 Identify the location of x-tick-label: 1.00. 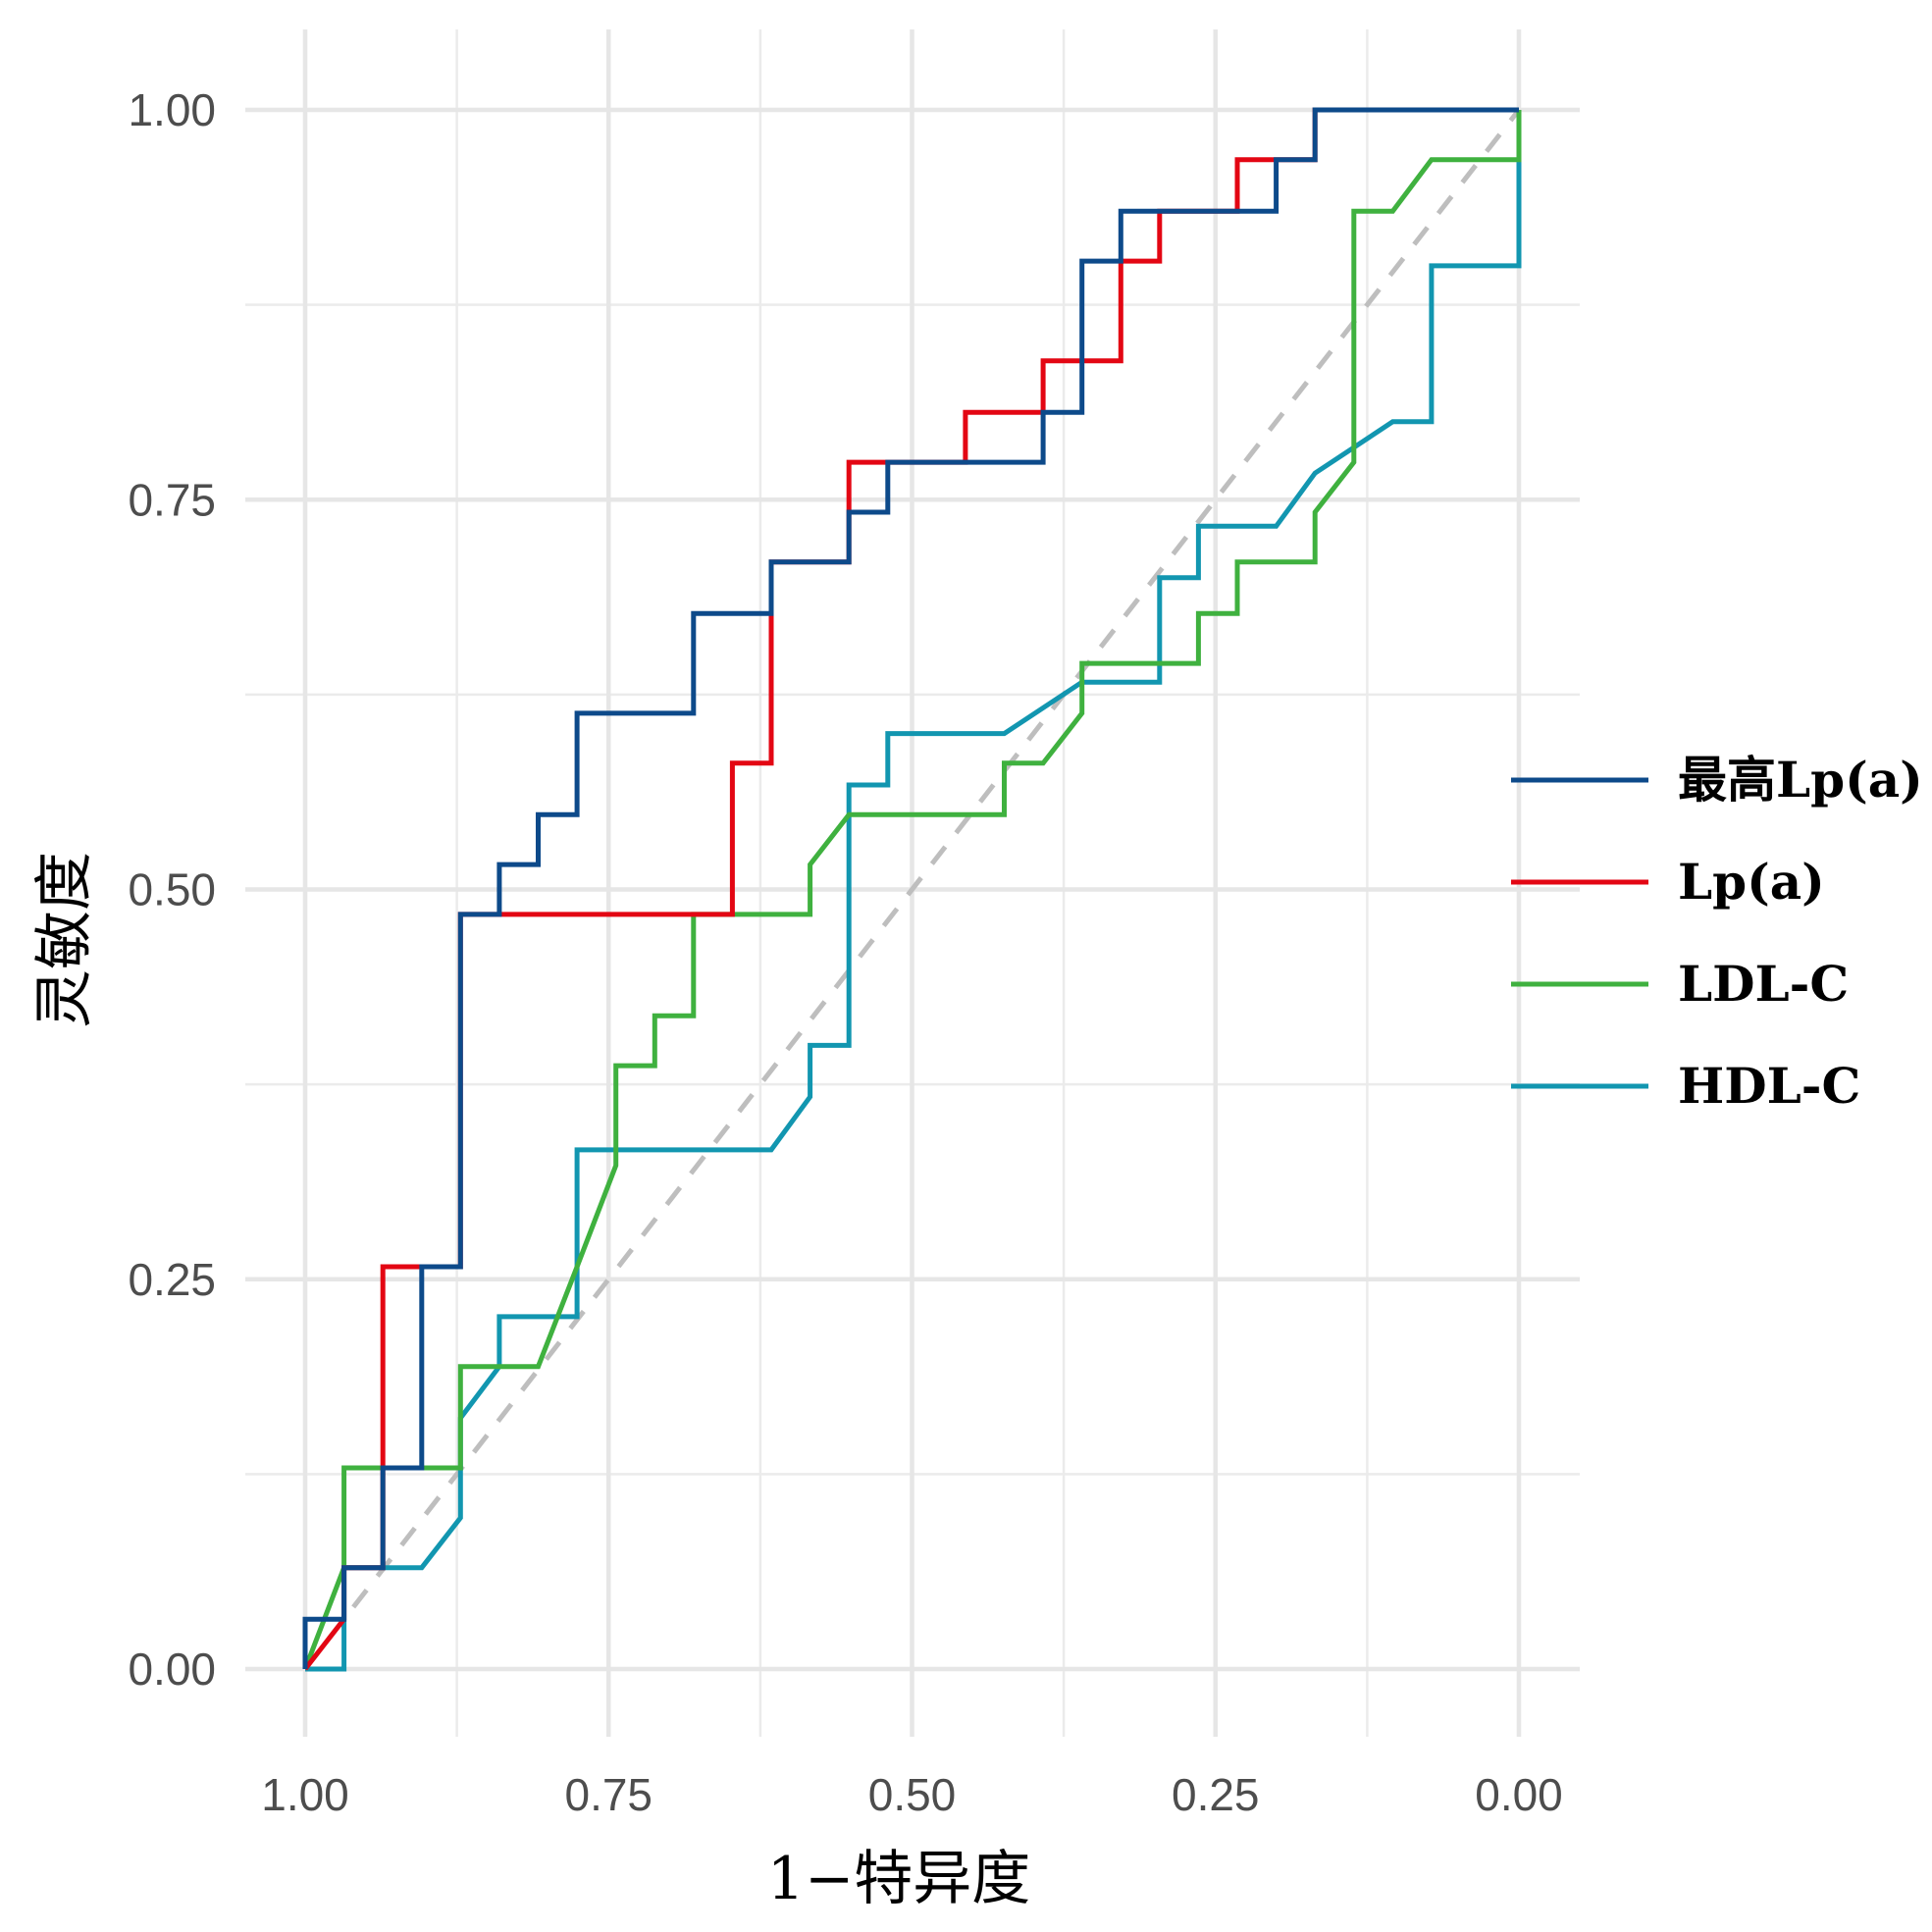
(305, 1794).